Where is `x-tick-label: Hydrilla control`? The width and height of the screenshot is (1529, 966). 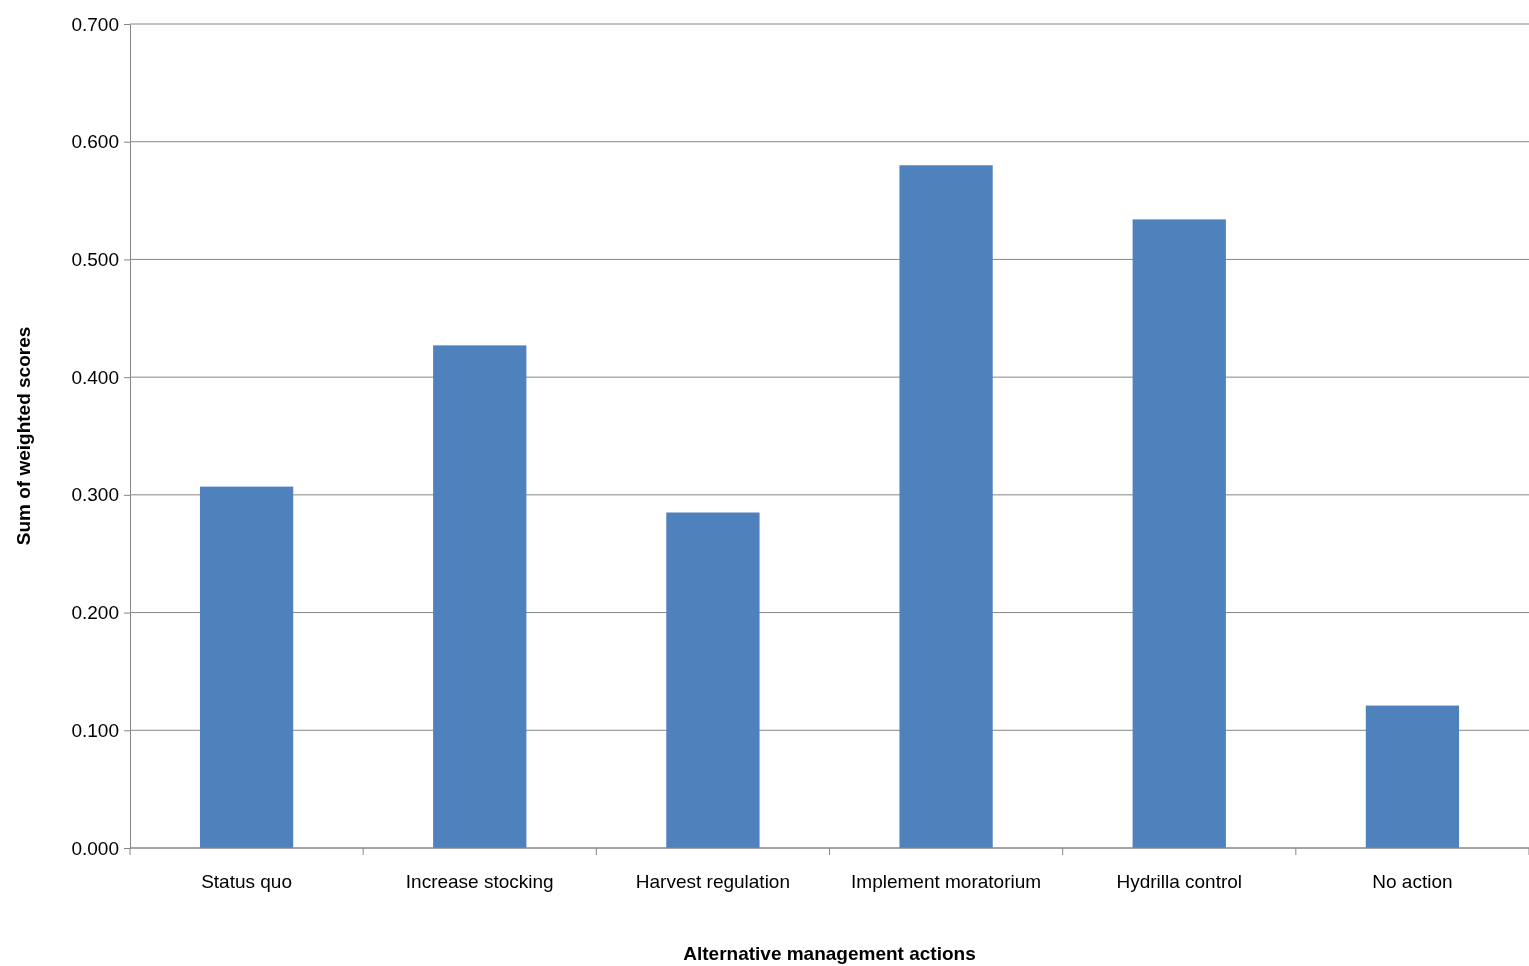
x-tick-label: Hydrilla control is located at coordinates (1179, 881).